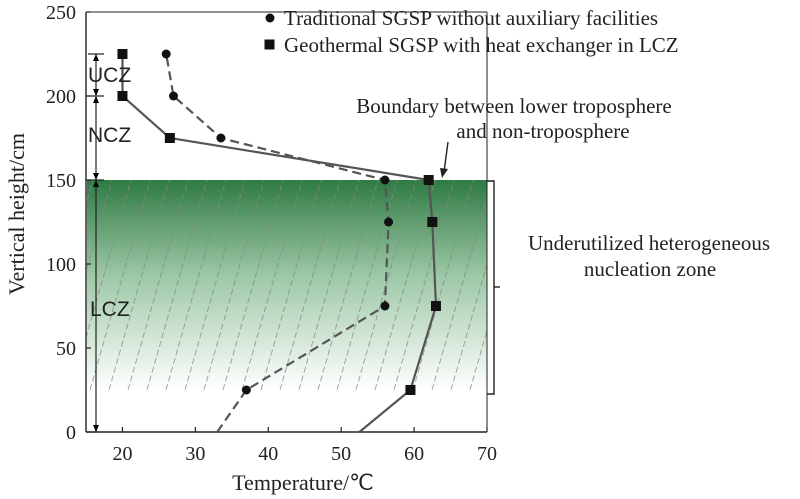 Image resolution: width=800 pixels, height=499 pixels. I want to click on x-tick-label: 40, so click(268, 454).